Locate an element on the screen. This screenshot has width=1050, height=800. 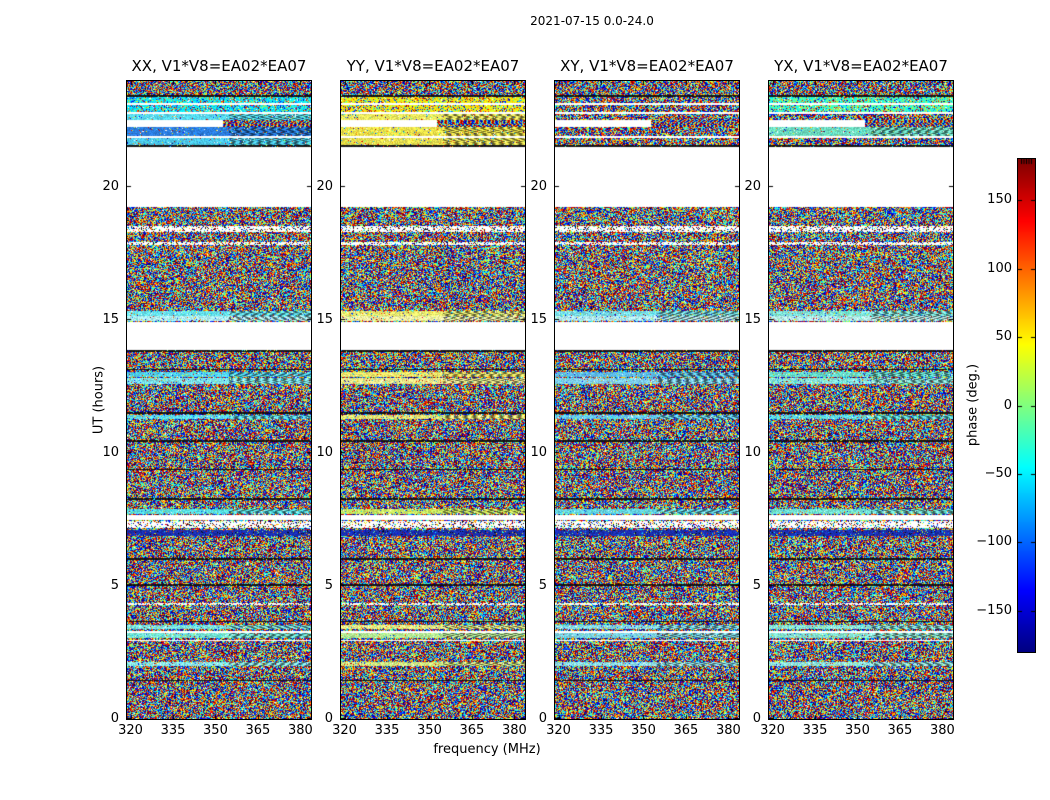
colorbar-tick-label: 100 is located at coordinates (999, 268).